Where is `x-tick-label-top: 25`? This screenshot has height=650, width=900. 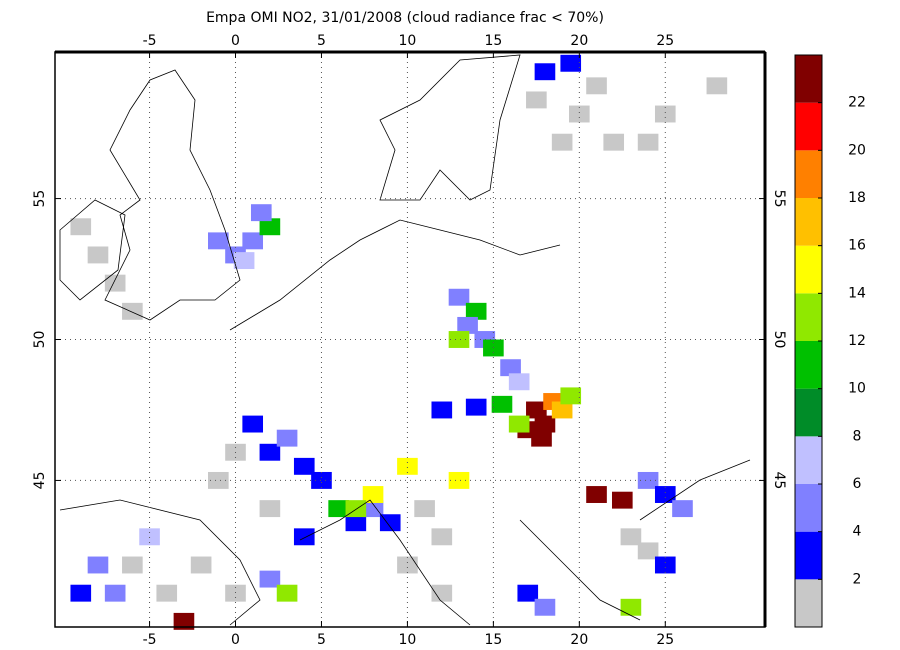
x-tick-label-top: 25 is located at coordinates (665, 41).